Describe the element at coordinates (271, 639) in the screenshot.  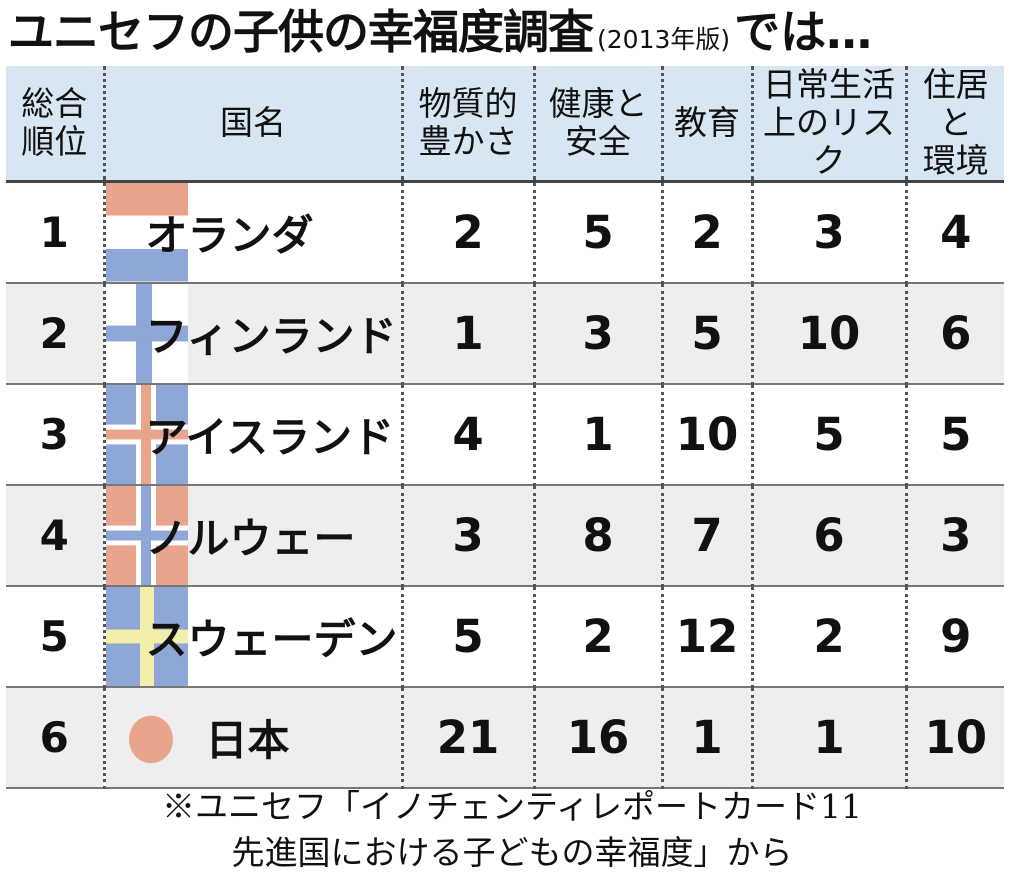
I see `country-name: スウェーデン` at that location.